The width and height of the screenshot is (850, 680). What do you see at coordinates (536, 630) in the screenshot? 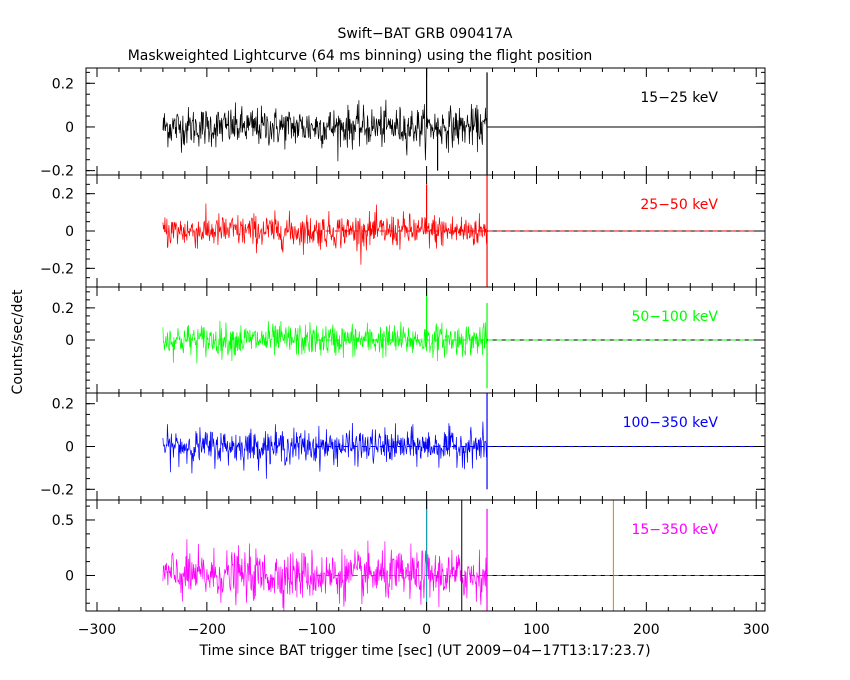
I see `x-tick-label: 100` at bounding box center [536, 630].